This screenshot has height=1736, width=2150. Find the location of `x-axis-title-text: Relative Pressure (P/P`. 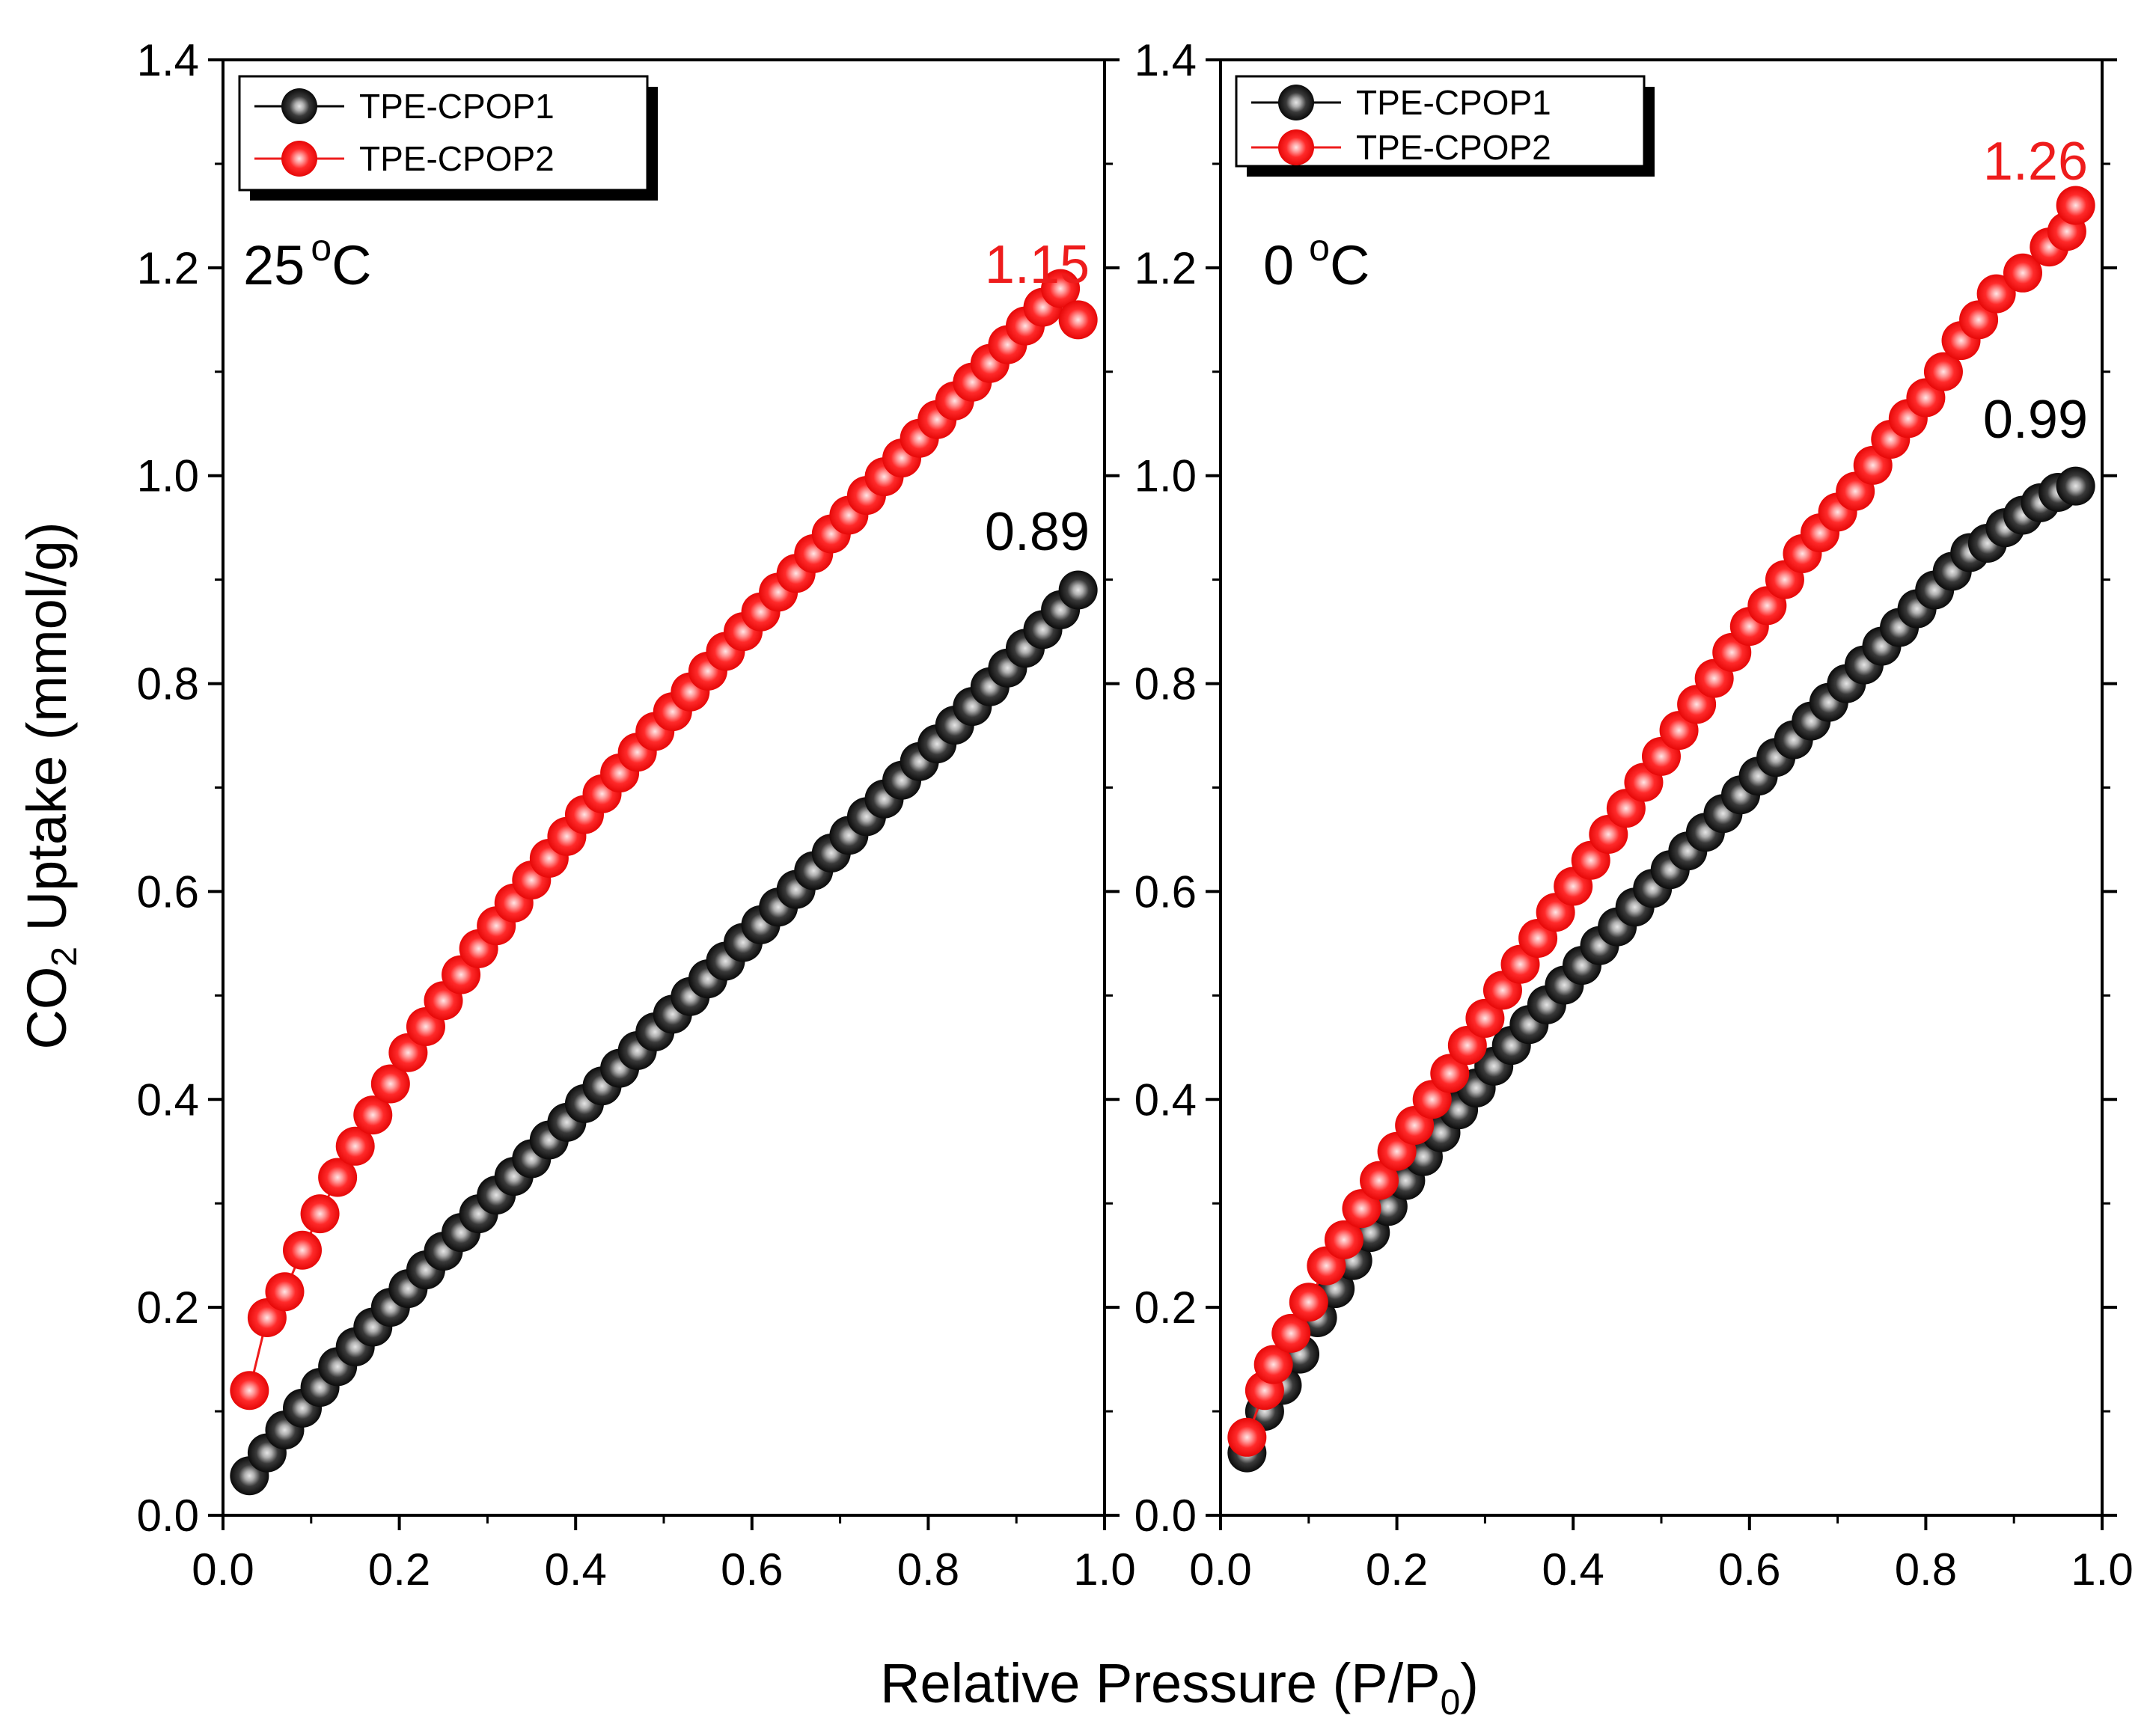

x-axis-title-text: Relative Pressure (P/P is located at coordinates (1160, 1683).